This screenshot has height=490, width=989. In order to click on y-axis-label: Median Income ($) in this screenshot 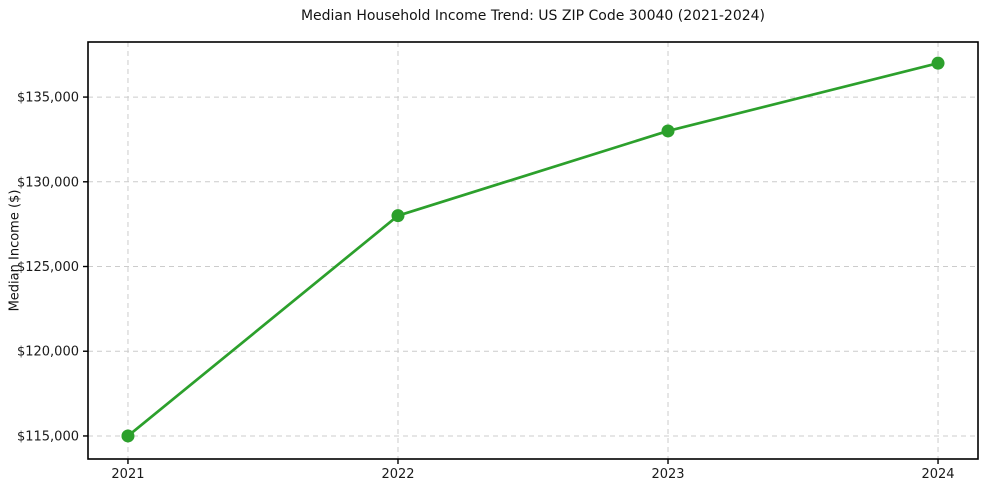, I will do `click(15, 250)`.